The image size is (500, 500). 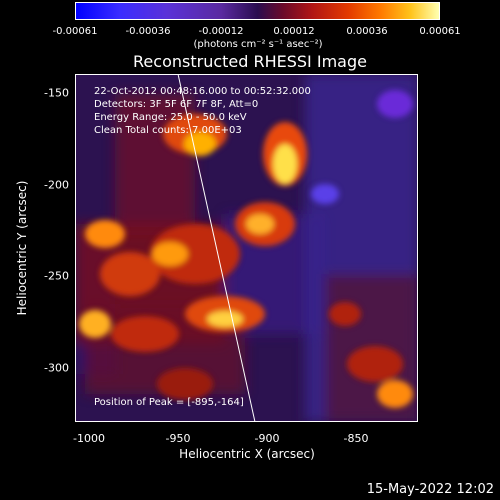 I want to click on colorbar-gradient, so click(x=257, y=11).